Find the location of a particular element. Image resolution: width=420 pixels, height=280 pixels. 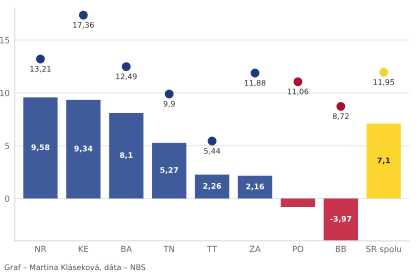

x-tick-label: KE is located at coordinates (83, 249).